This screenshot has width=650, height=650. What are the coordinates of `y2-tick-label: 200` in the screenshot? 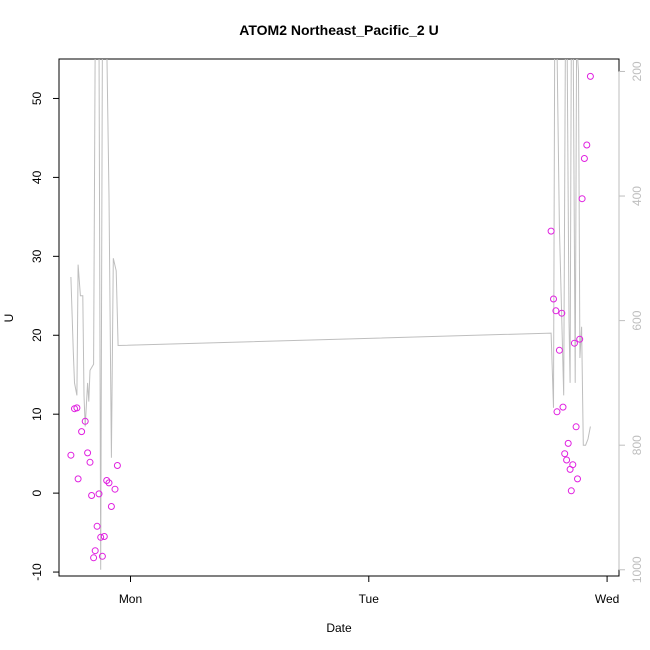 It's located at (637, 71).